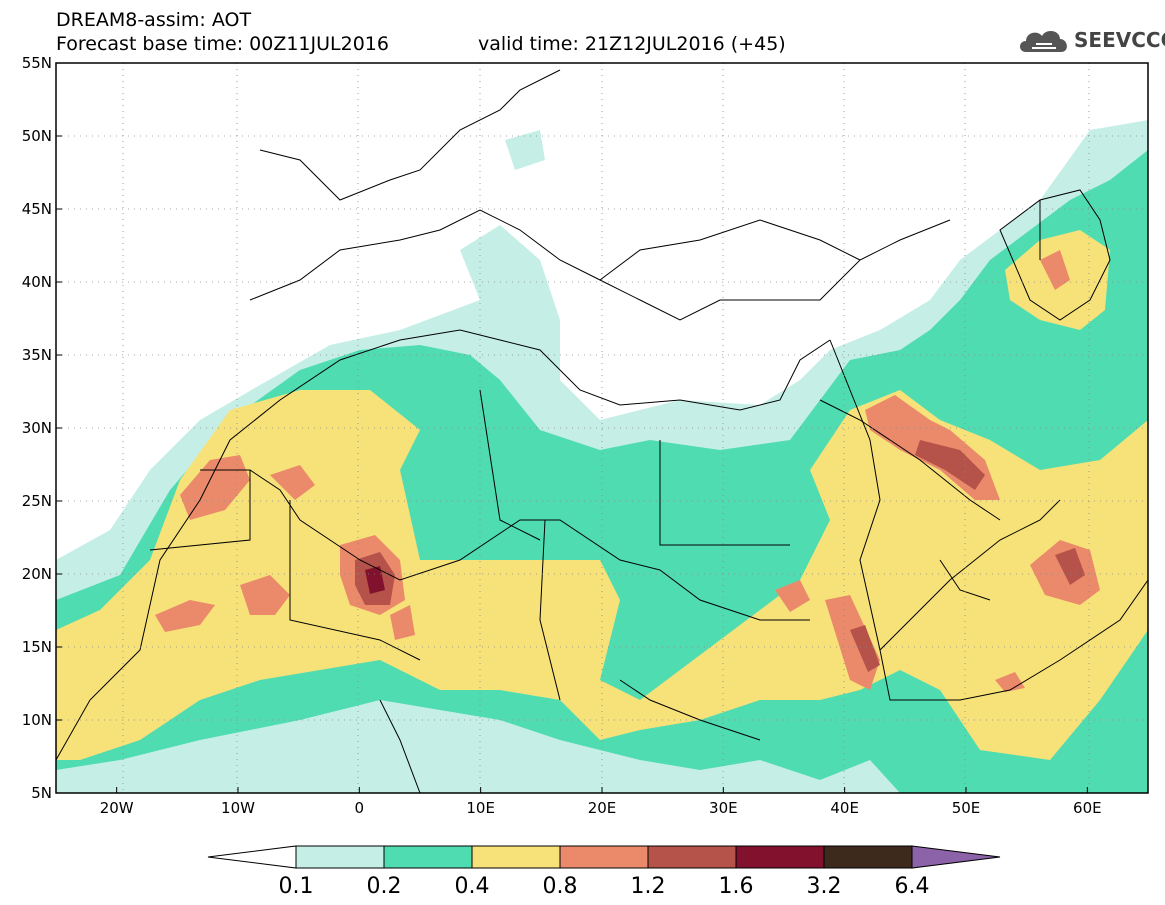  I want to click on lon-axis: 20W 10W 0 10E 20E 30E 40E 50E 60E, so click(601, 802).